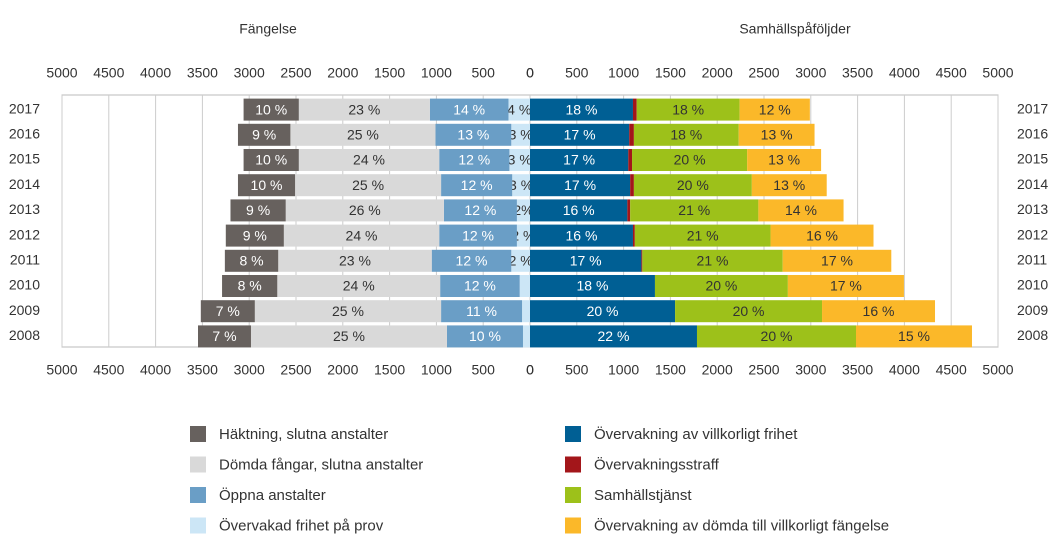 Image resolution: width=1053 pixels, height=536 pixels. I want to click on data-label: 23 %, so click(355, 261).